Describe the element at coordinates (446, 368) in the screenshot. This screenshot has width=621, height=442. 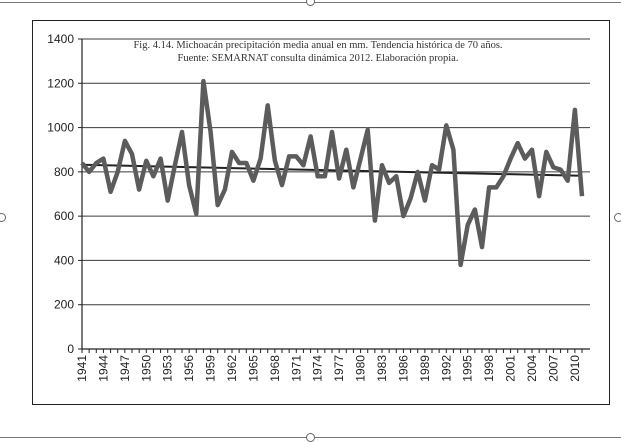
I see `x-tick-label: 1992` at that location.